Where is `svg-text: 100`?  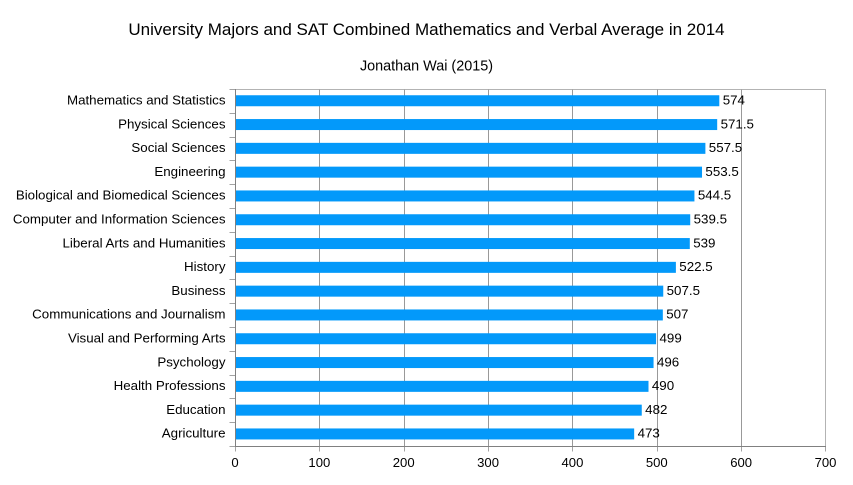
svg-text: 100 is located at coordinates (319, 462).